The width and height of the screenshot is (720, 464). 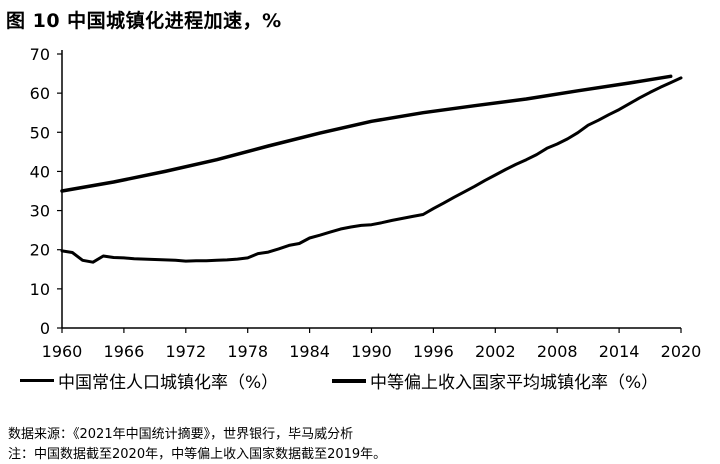 What do you see at coordinates (40, 211) in the screenshot?
I see `y-tick-label: 30` at bounding box center [40, 211].